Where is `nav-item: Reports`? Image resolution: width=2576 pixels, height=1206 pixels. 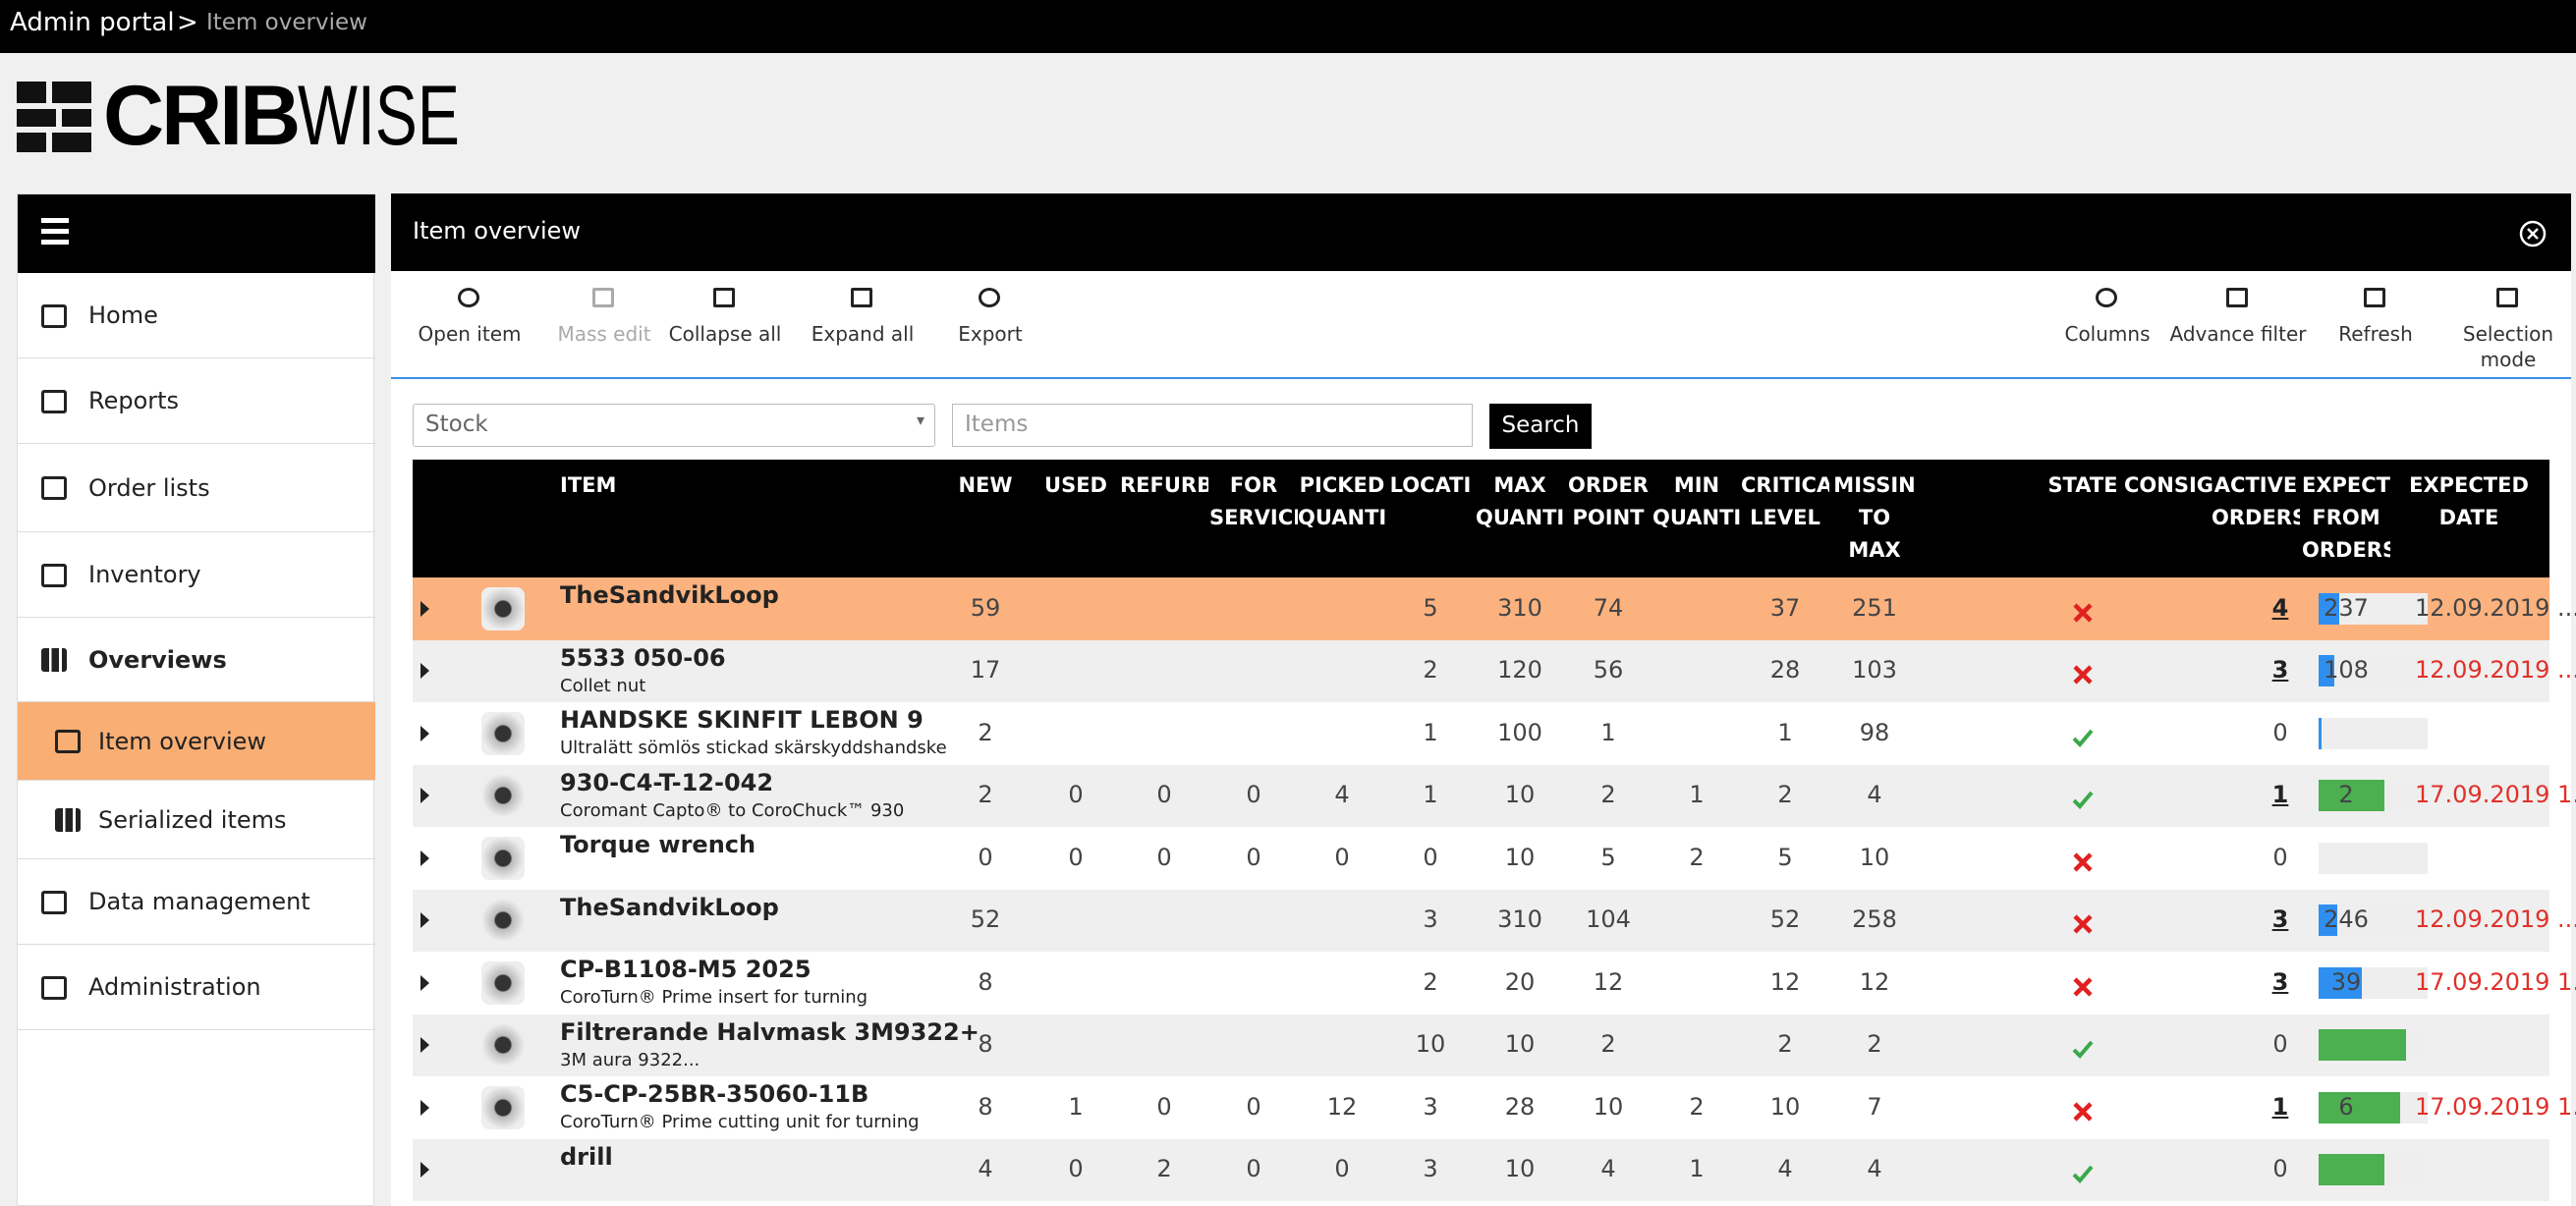
nav-item: Reports is located at coordinates (196, 401).